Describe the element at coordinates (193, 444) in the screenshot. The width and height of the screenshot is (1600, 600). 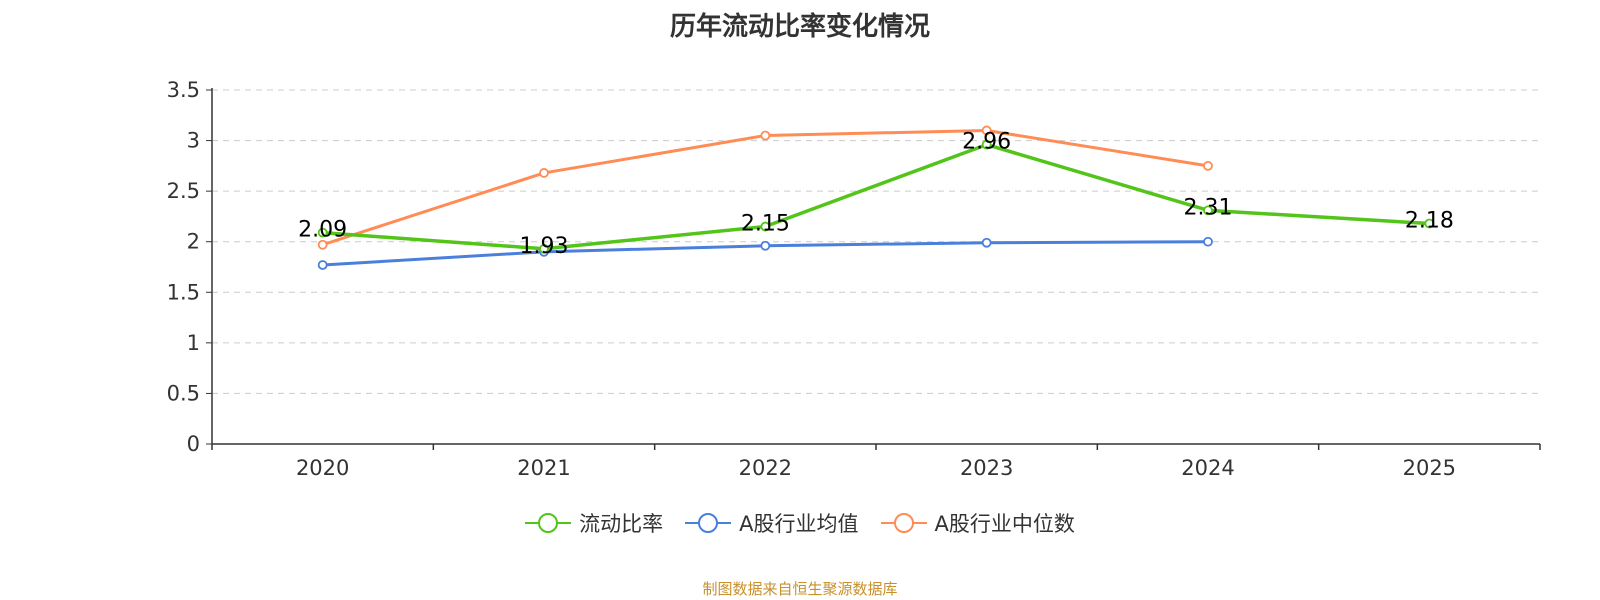
I see `y-tick-label: 0` at that location.